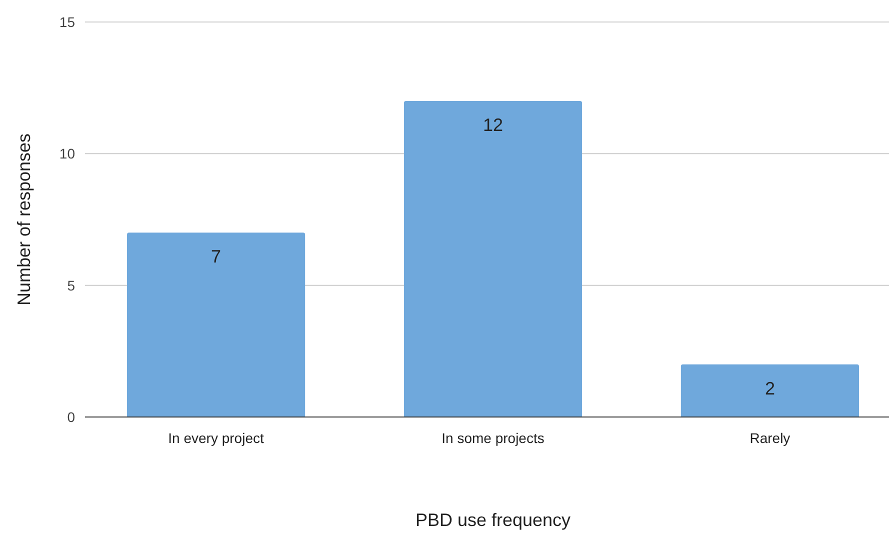 The image size is (889, 534). What do you see at coordinates (216, 256) in the screenshot?
I see `data-label: 7` at bounding box center [216, 256].